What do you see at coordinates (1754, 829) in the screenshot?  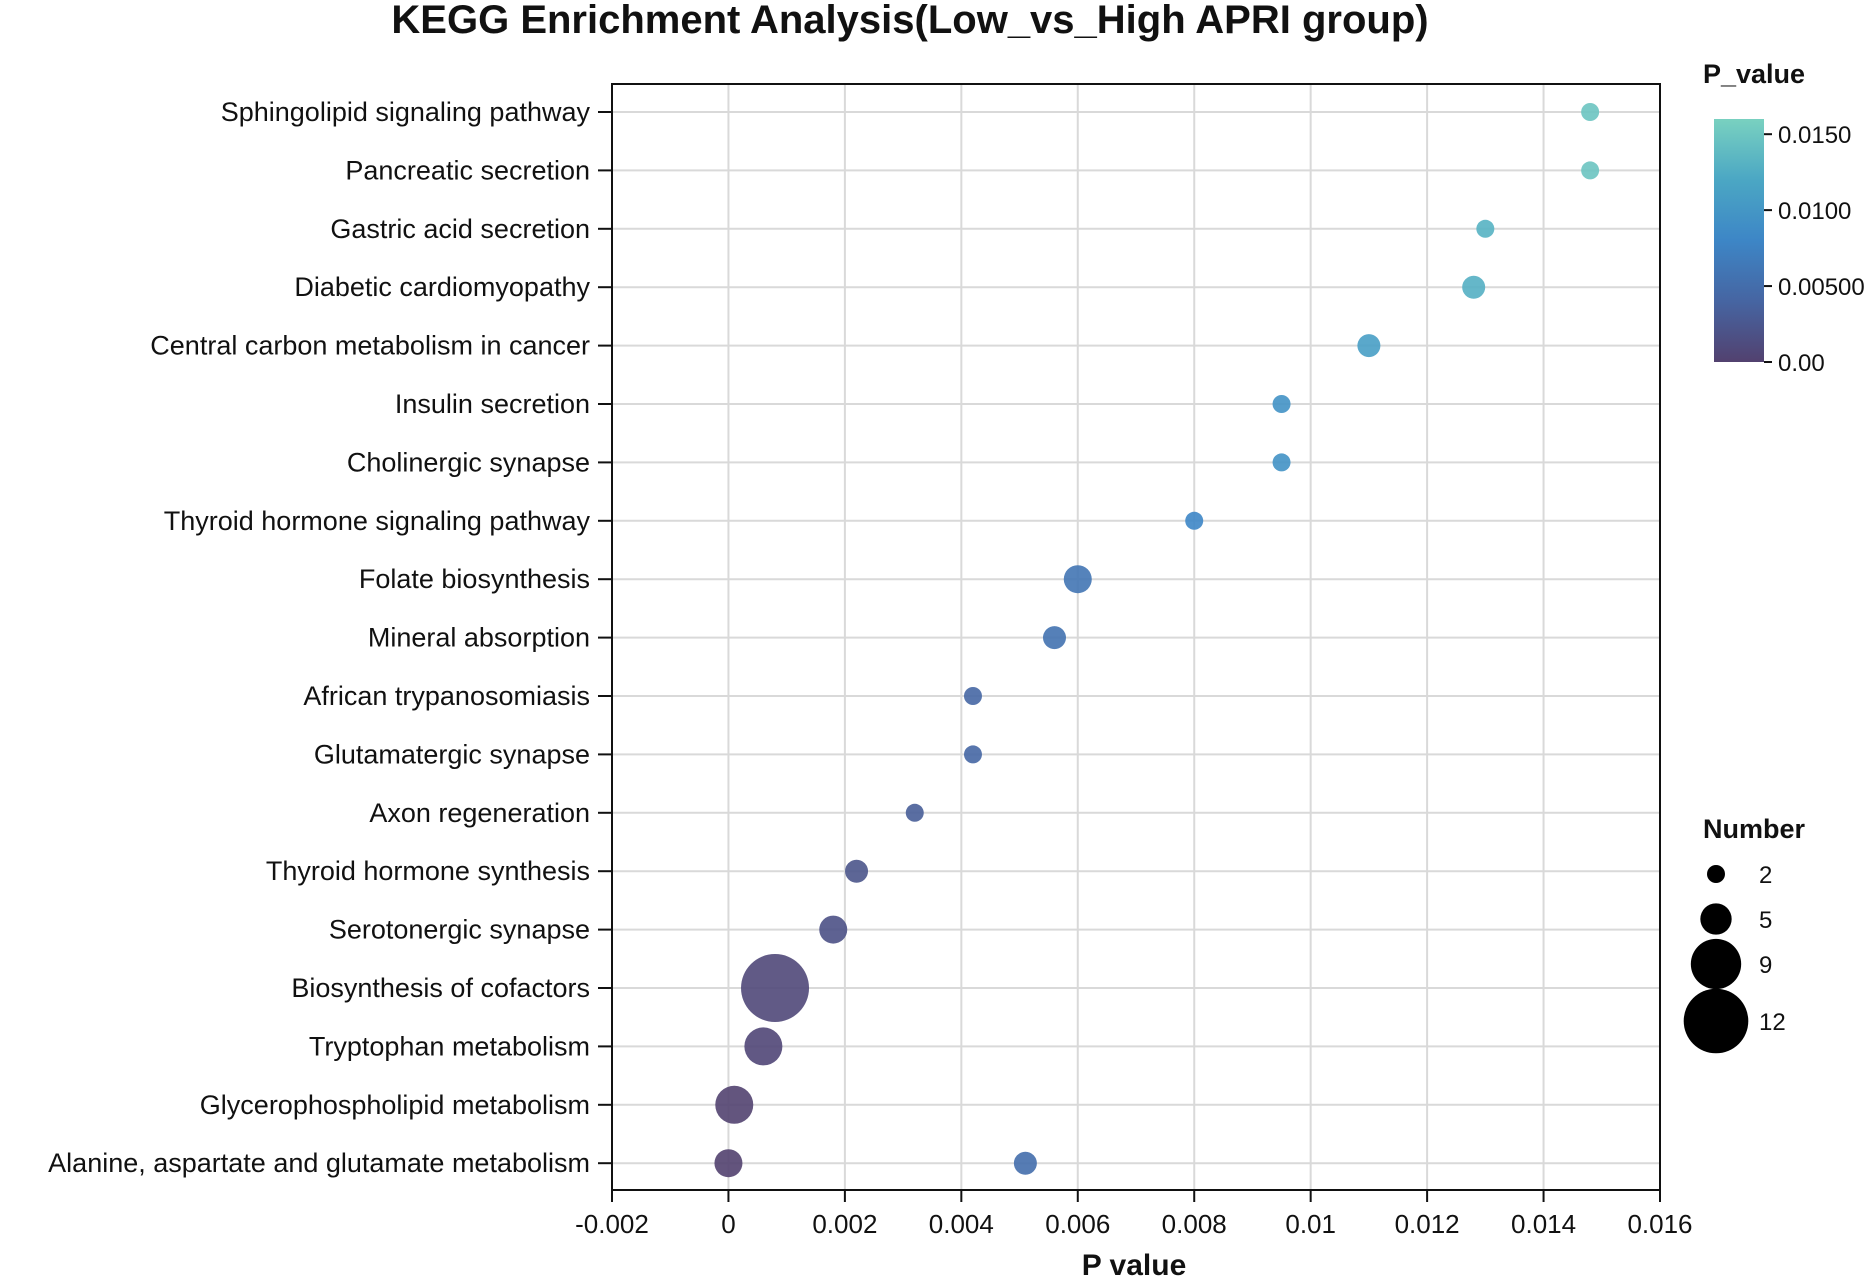 I see `size-legend-title: Number` at bounding box center [1754, 829].